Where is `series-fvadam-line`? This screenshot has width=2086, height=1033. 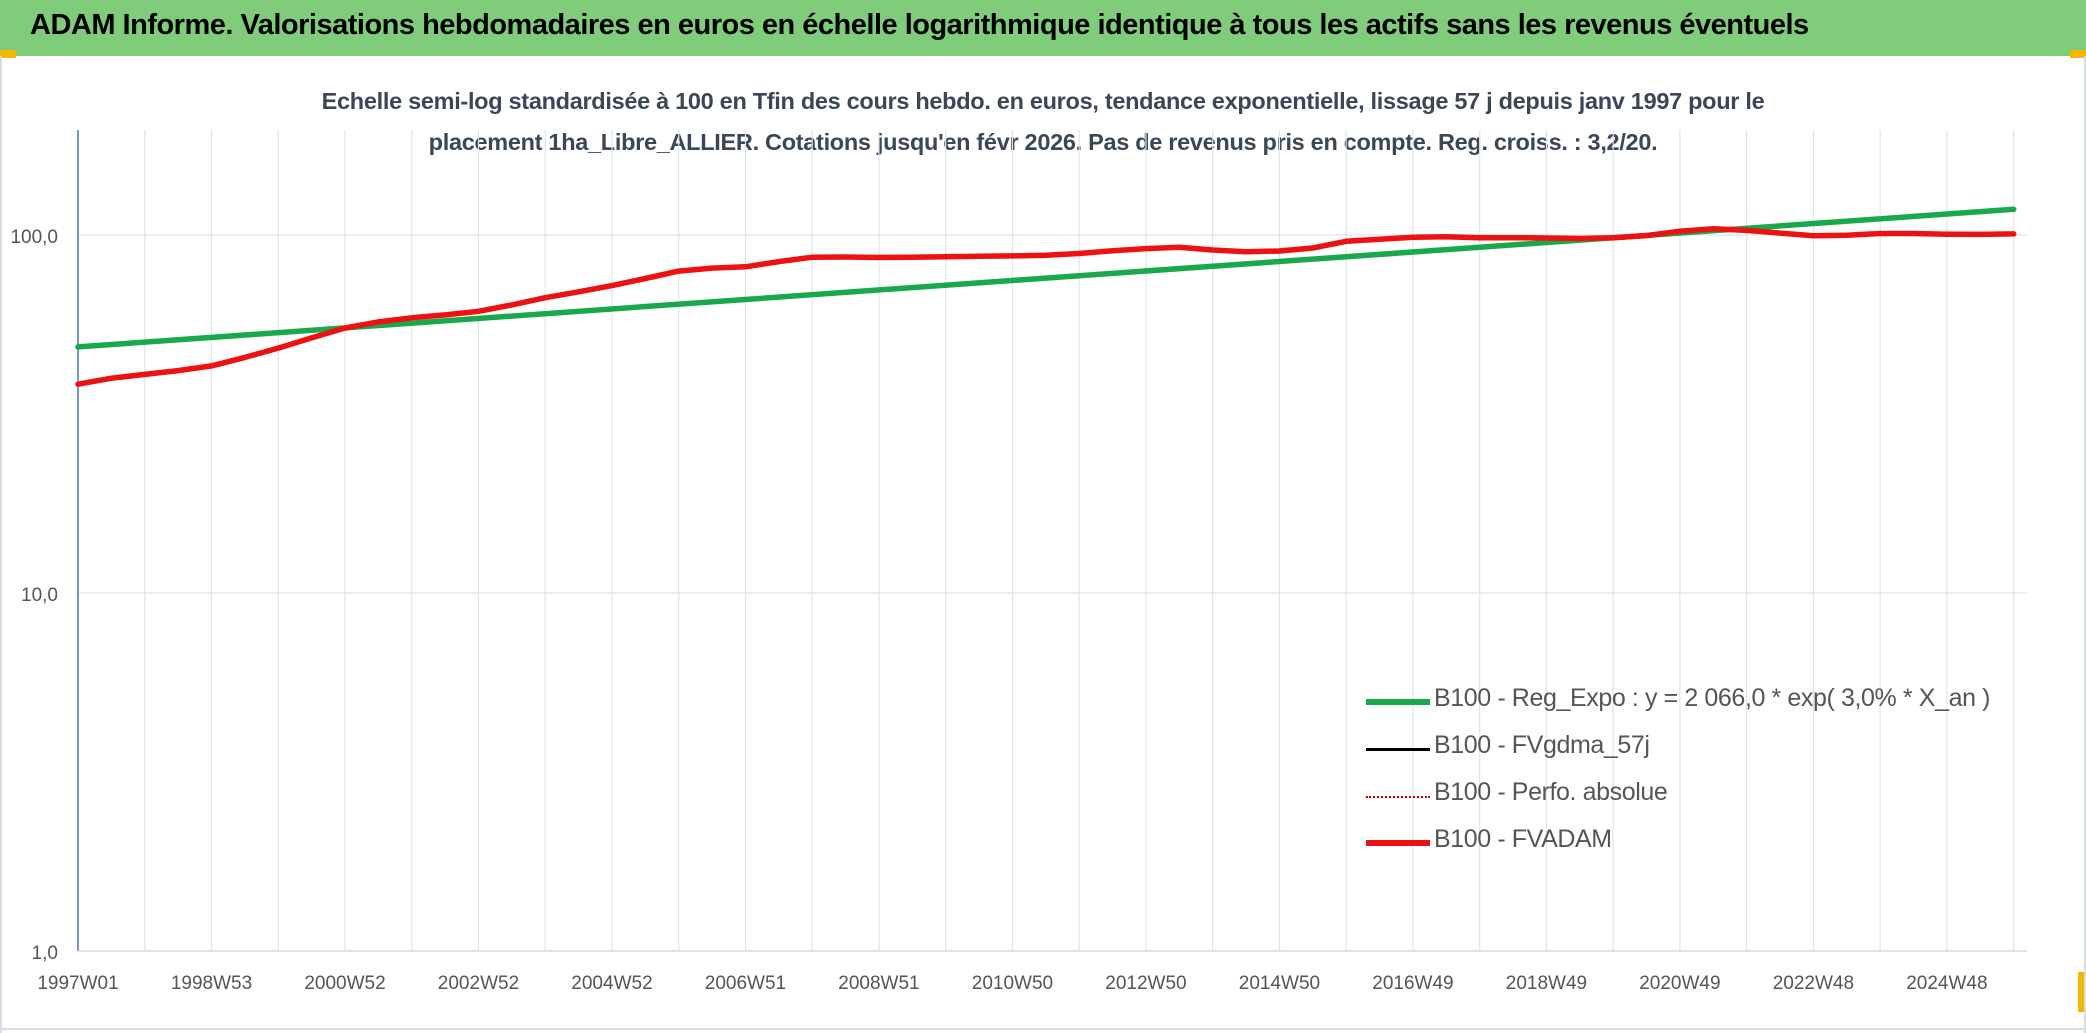 series-fvadam-line is located at coordinates (1046, 306).